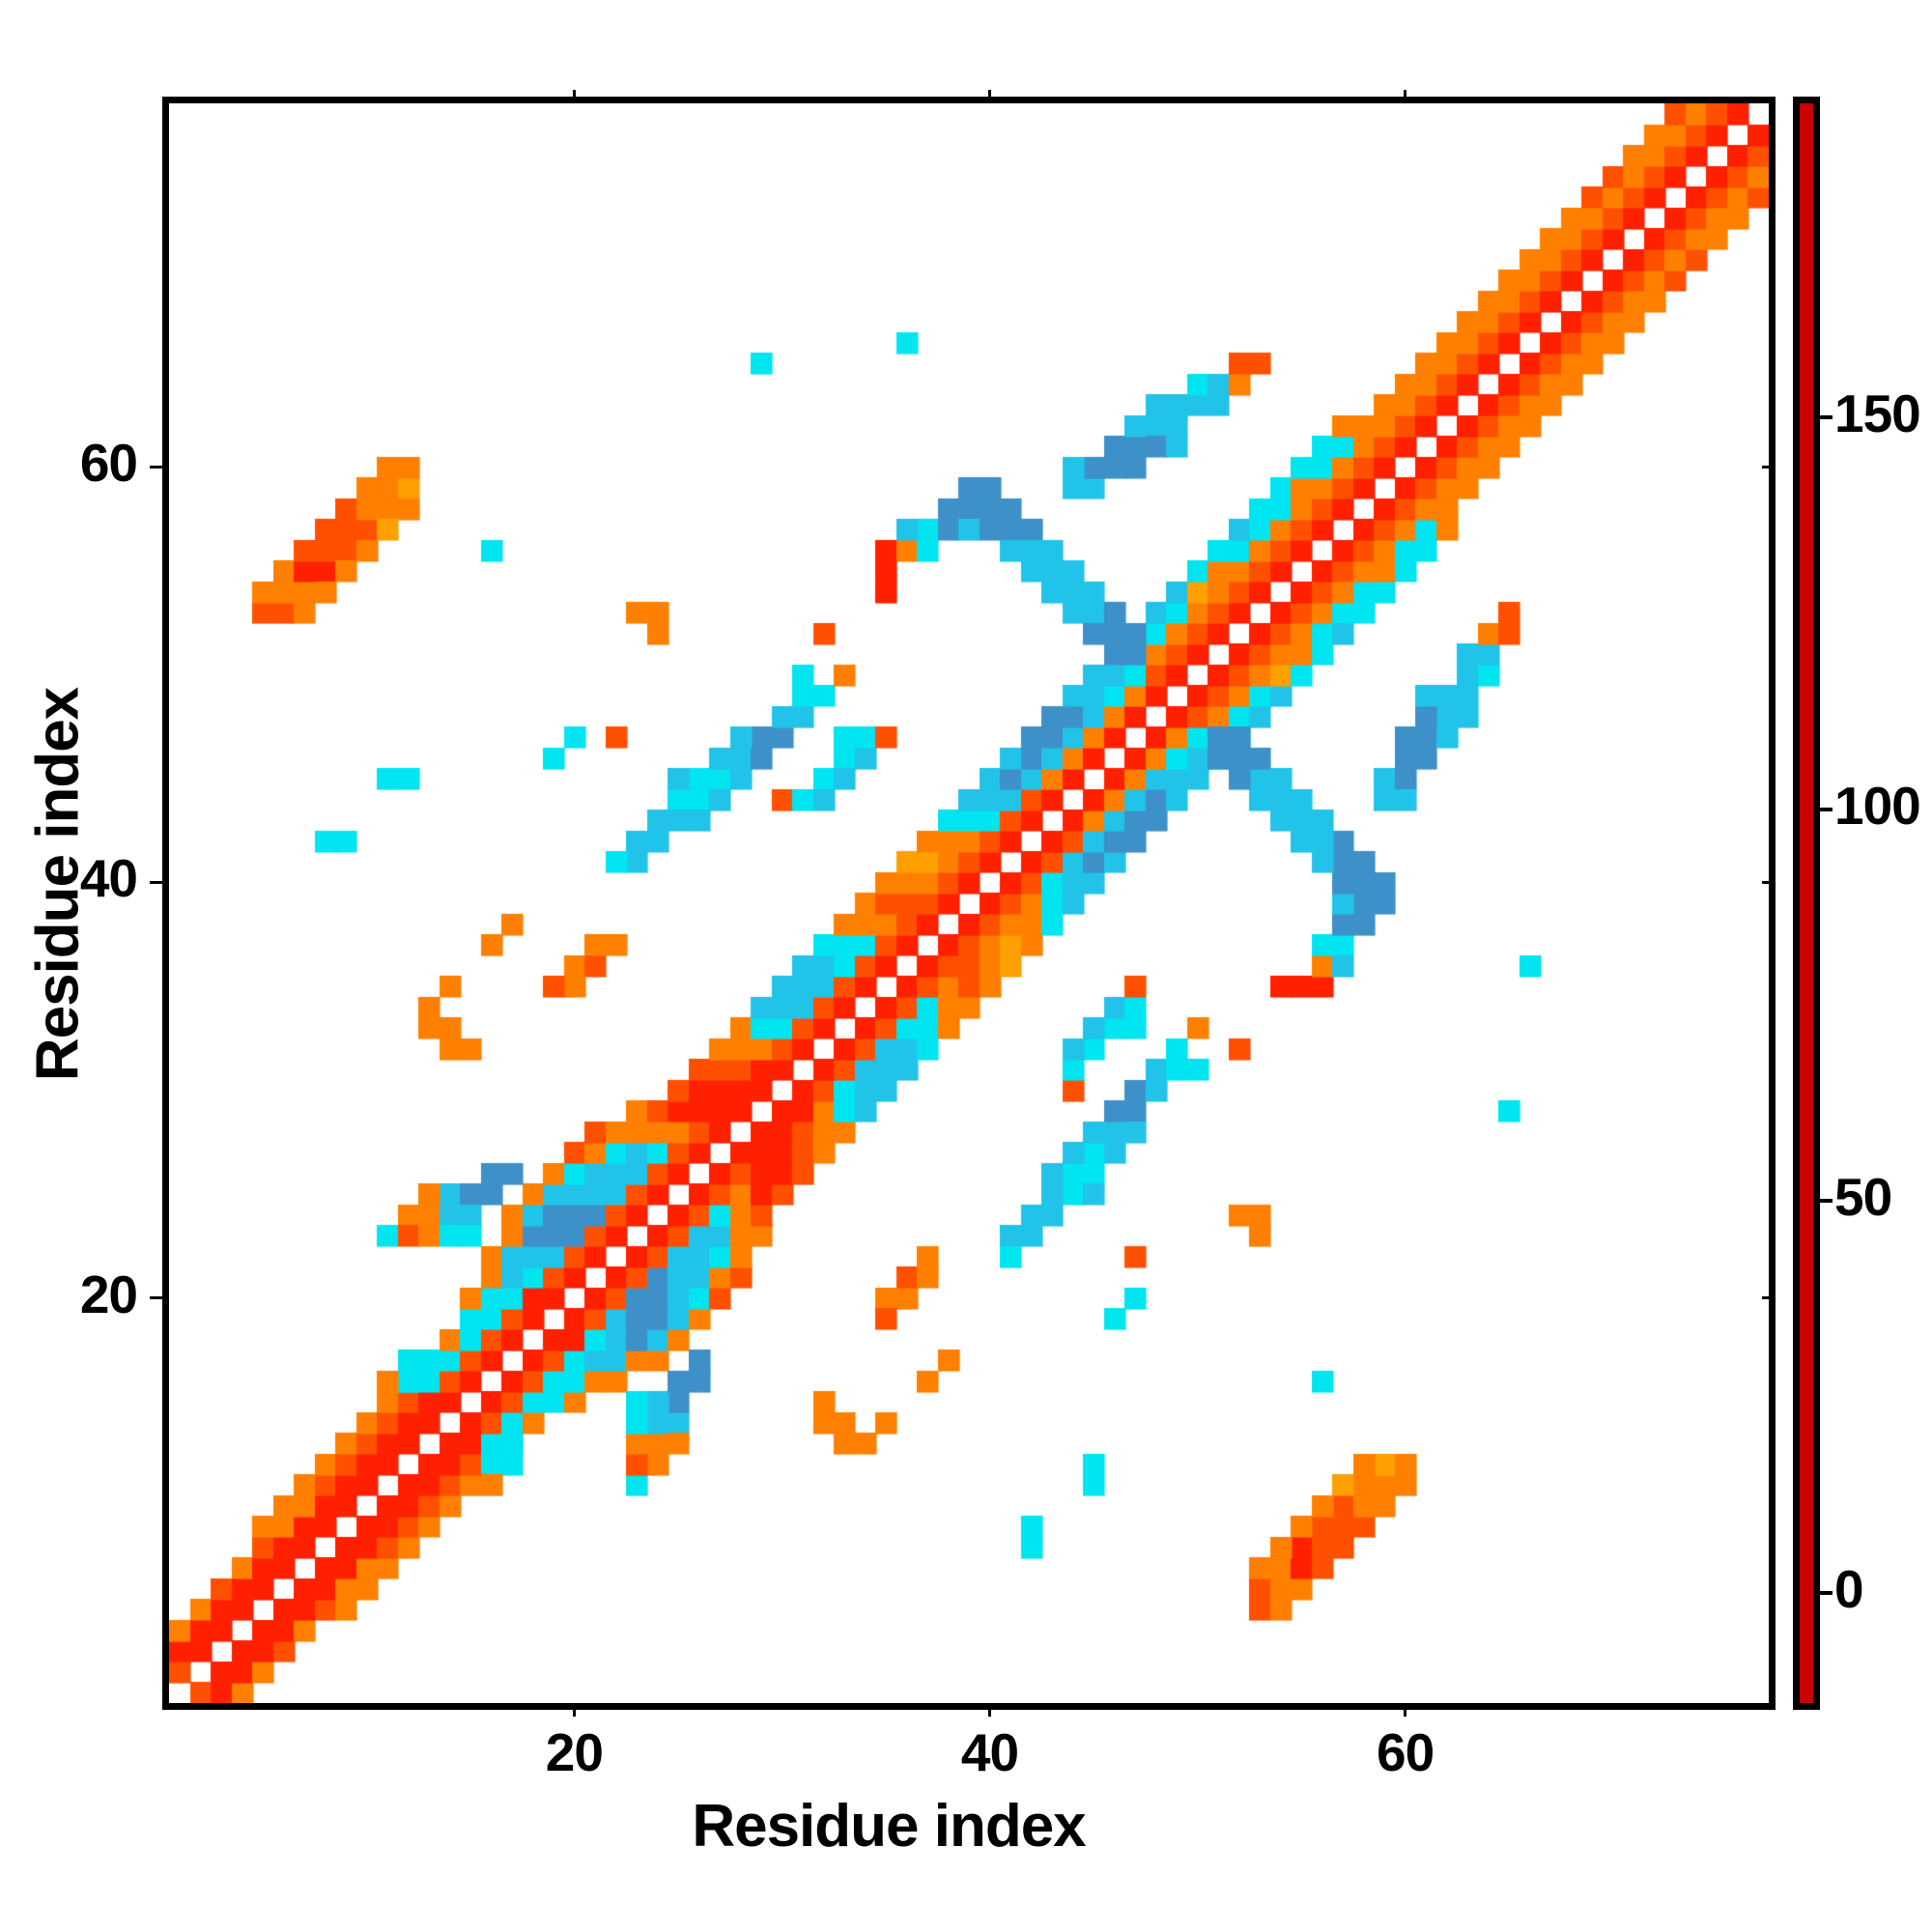  What do you see at coordinates (1406, 1752) in the screenshot?
I see `x-axis-tick-label: 60` at bounding box center [1406, 1752].